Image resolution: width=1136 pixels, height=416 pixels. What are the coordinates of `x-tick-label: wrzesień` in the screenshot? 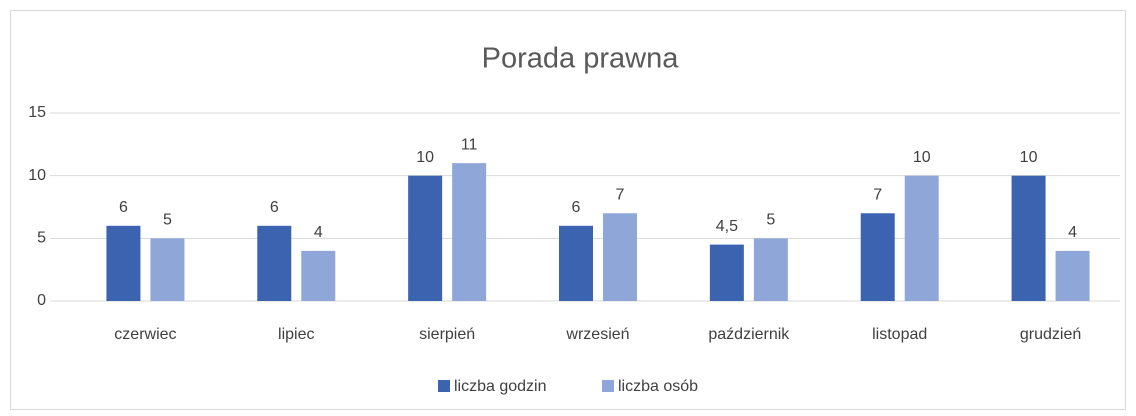 It's located at (597, 334).